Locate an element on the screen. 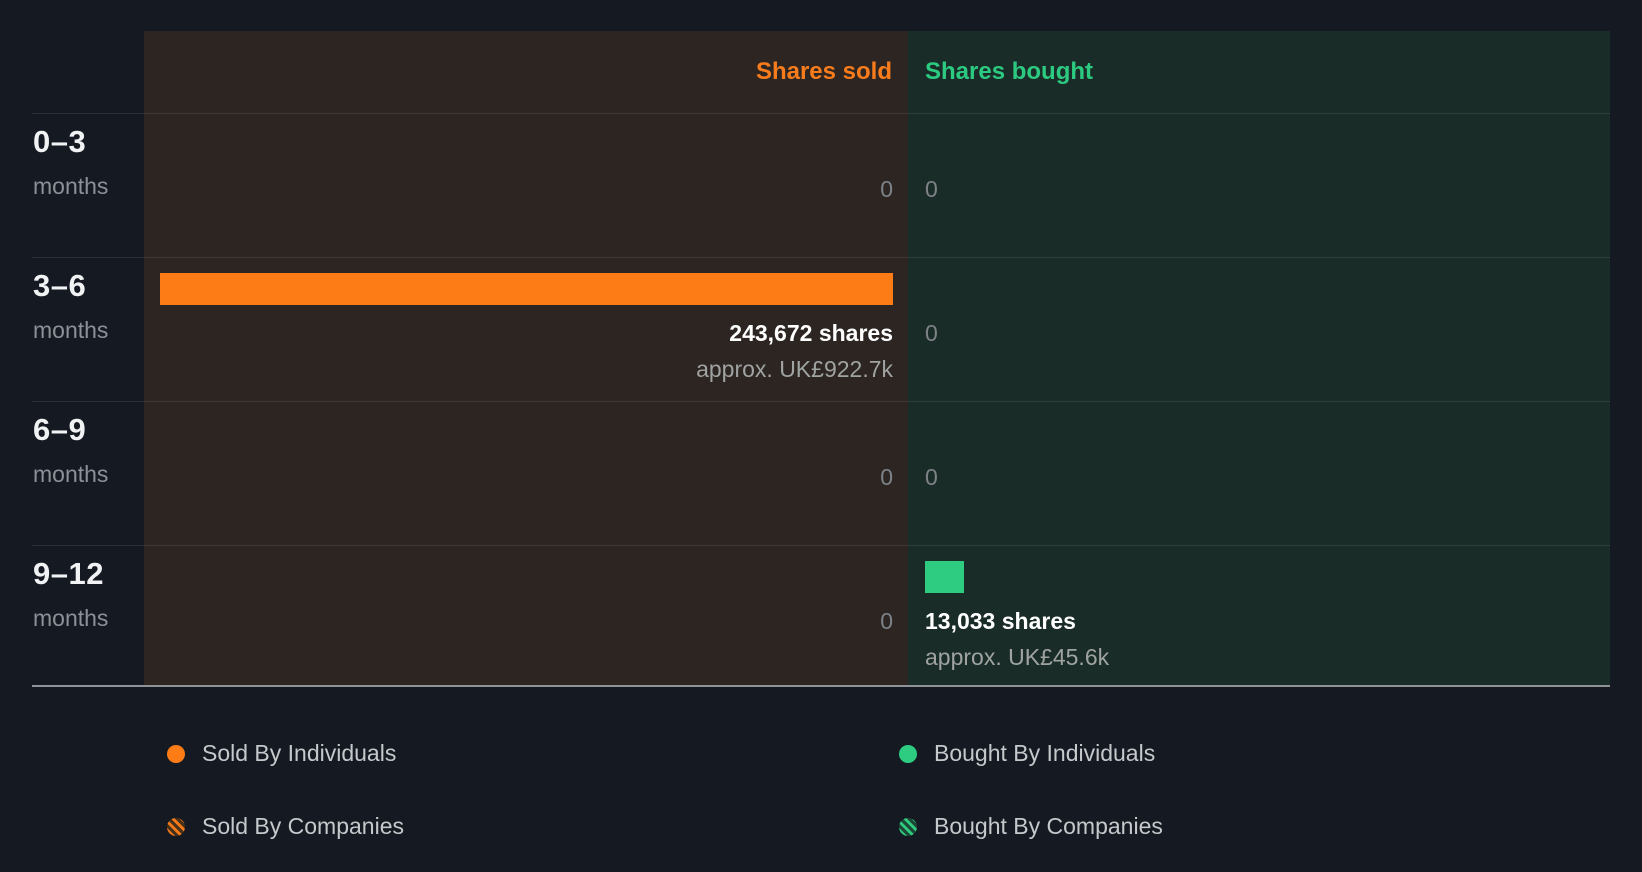  bought-approx-value: approx. UK£45.6k is located at coordinates (1017, 657).